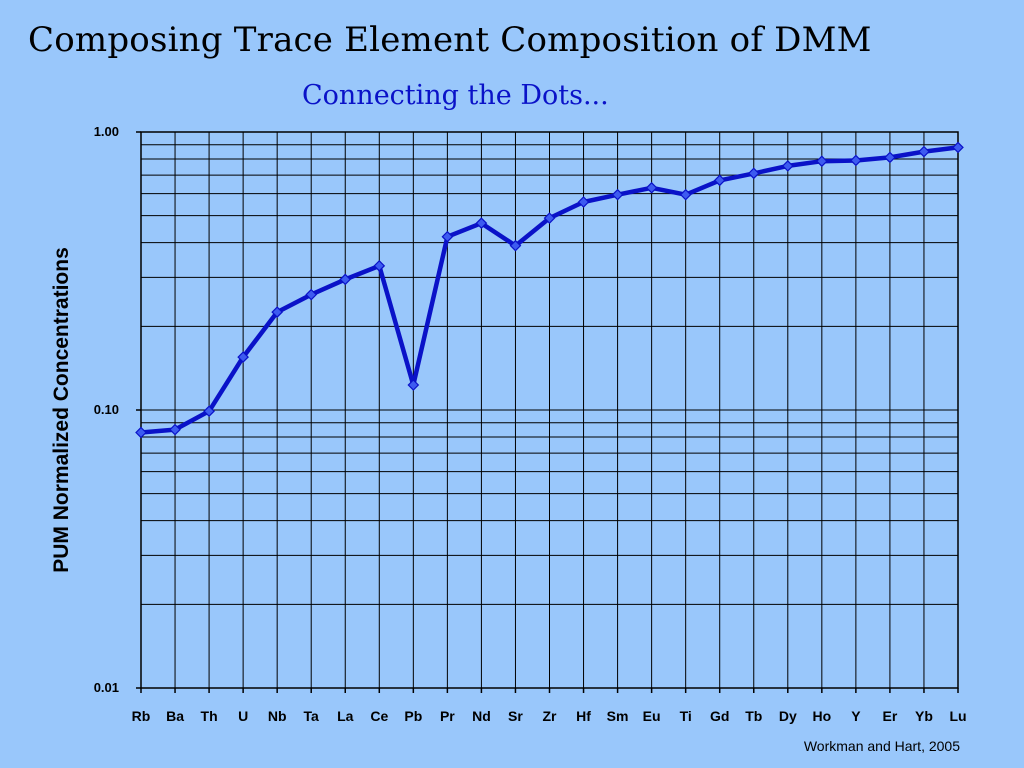  I want to click on x-tick-label: Y, so click(856, 716).